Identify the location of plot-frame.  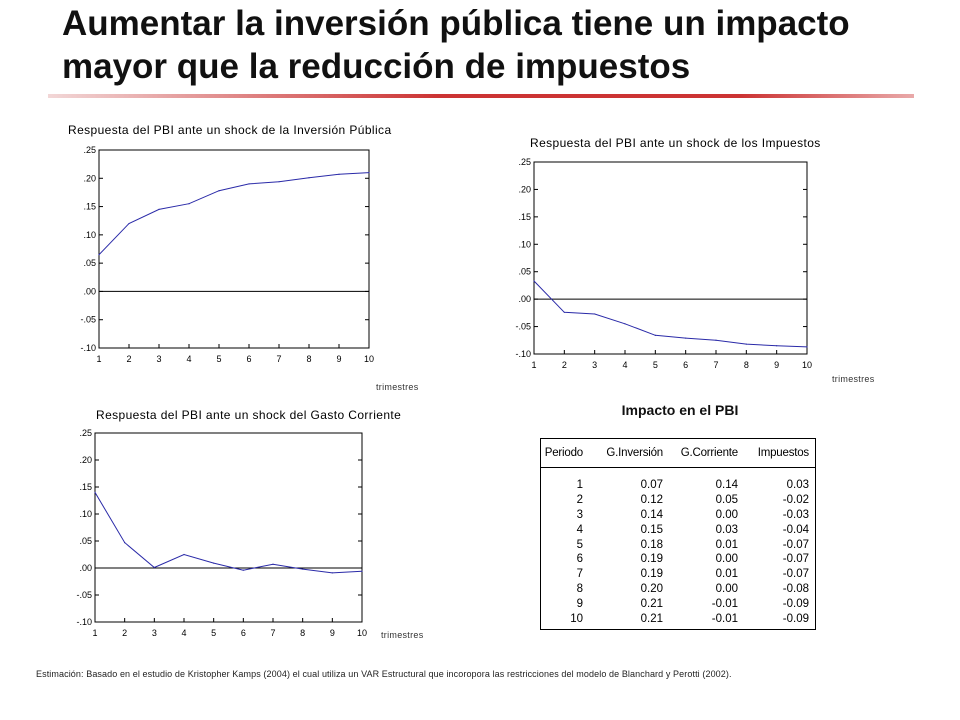
(234, 249).